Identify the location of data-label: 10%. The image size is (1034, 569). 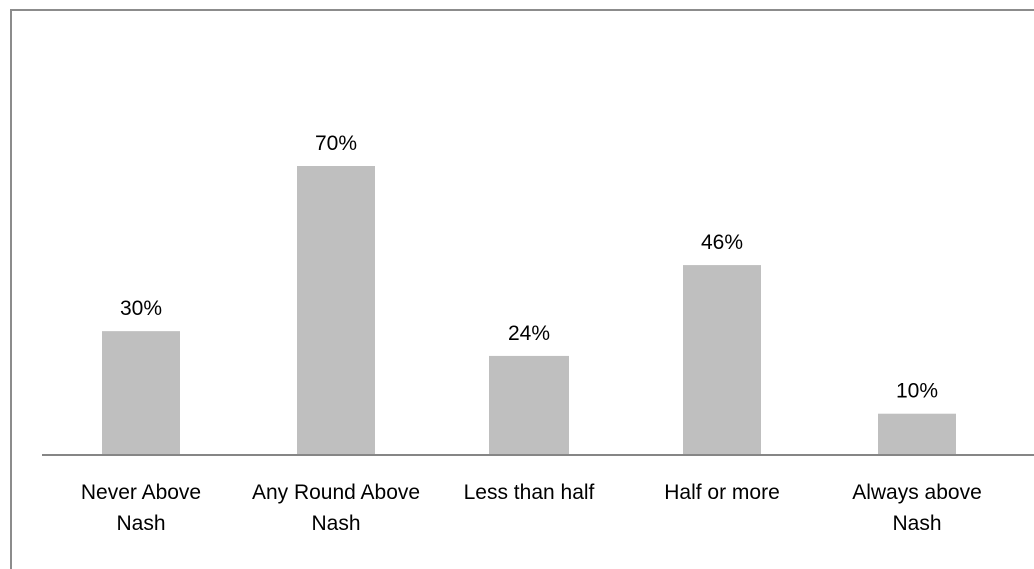
(917, 391).